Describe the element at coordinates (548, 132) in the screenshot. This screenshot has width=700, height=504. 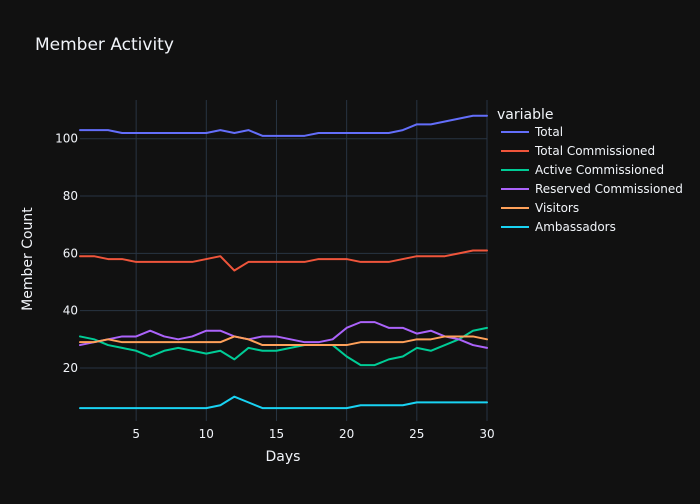
I see `legend-label: Total` at that location.